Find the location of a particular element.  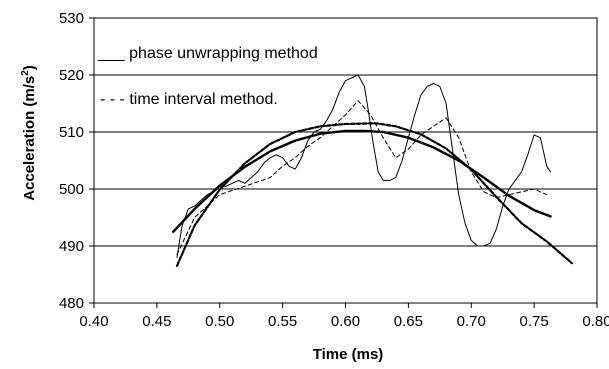

y-tick-label-2: 500 is located at coordinates (71, 189).